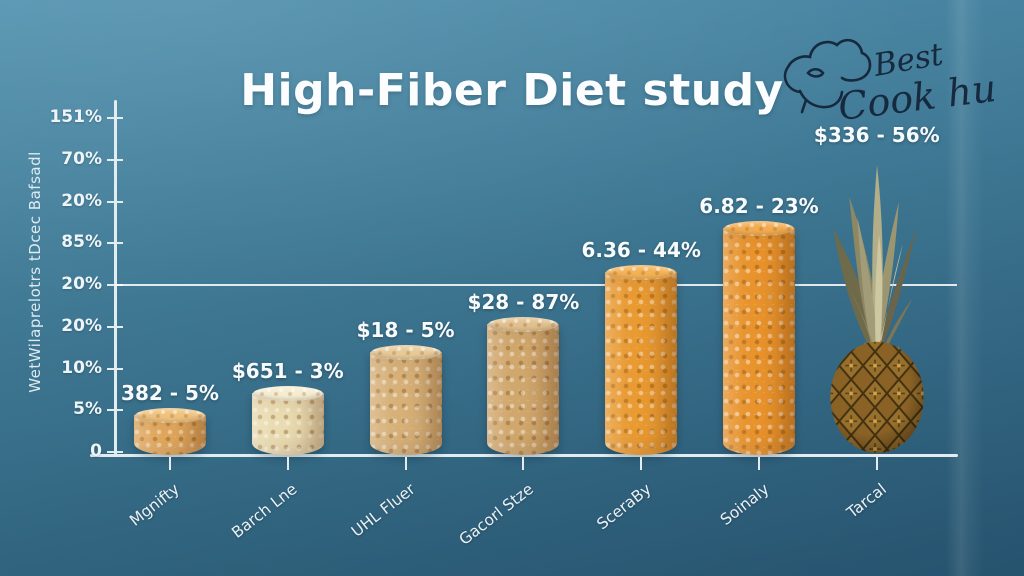 This screenshot has height=576, width=1024. What do you see at coordinates (641, 250) in the screenshot?
I see `bar-value-label: 6.36 - 44%` at bounding box center [641, 250].